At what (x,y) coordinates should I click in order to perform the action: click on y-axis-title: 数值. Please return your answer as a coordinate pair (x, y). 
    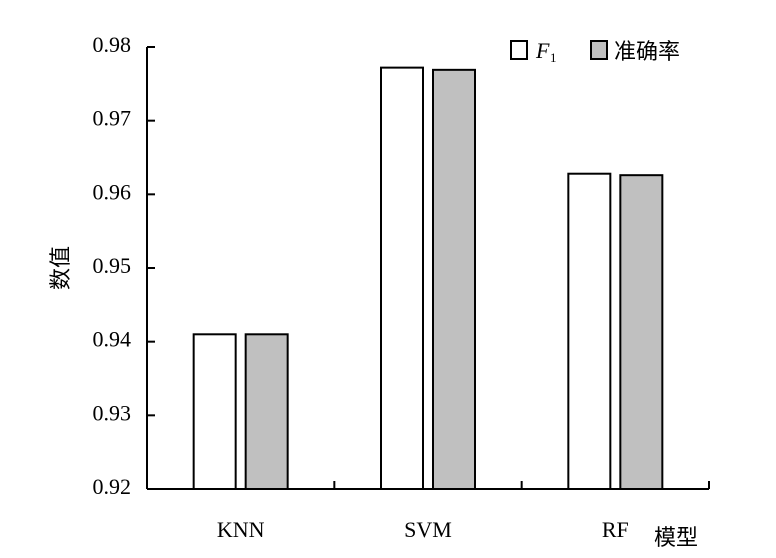
    Looking at the image, I should click on (61, 268).